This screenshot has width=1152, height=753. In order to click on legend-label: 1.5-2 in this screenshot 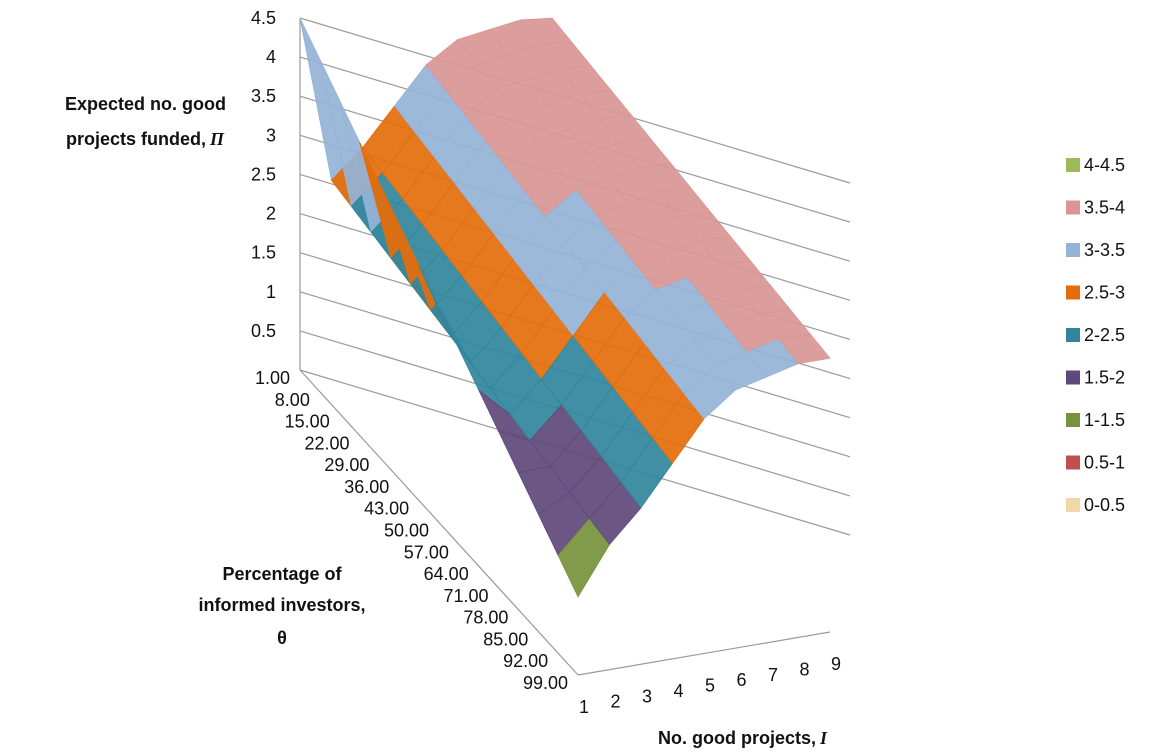, I will do `click(1104, 378)`.